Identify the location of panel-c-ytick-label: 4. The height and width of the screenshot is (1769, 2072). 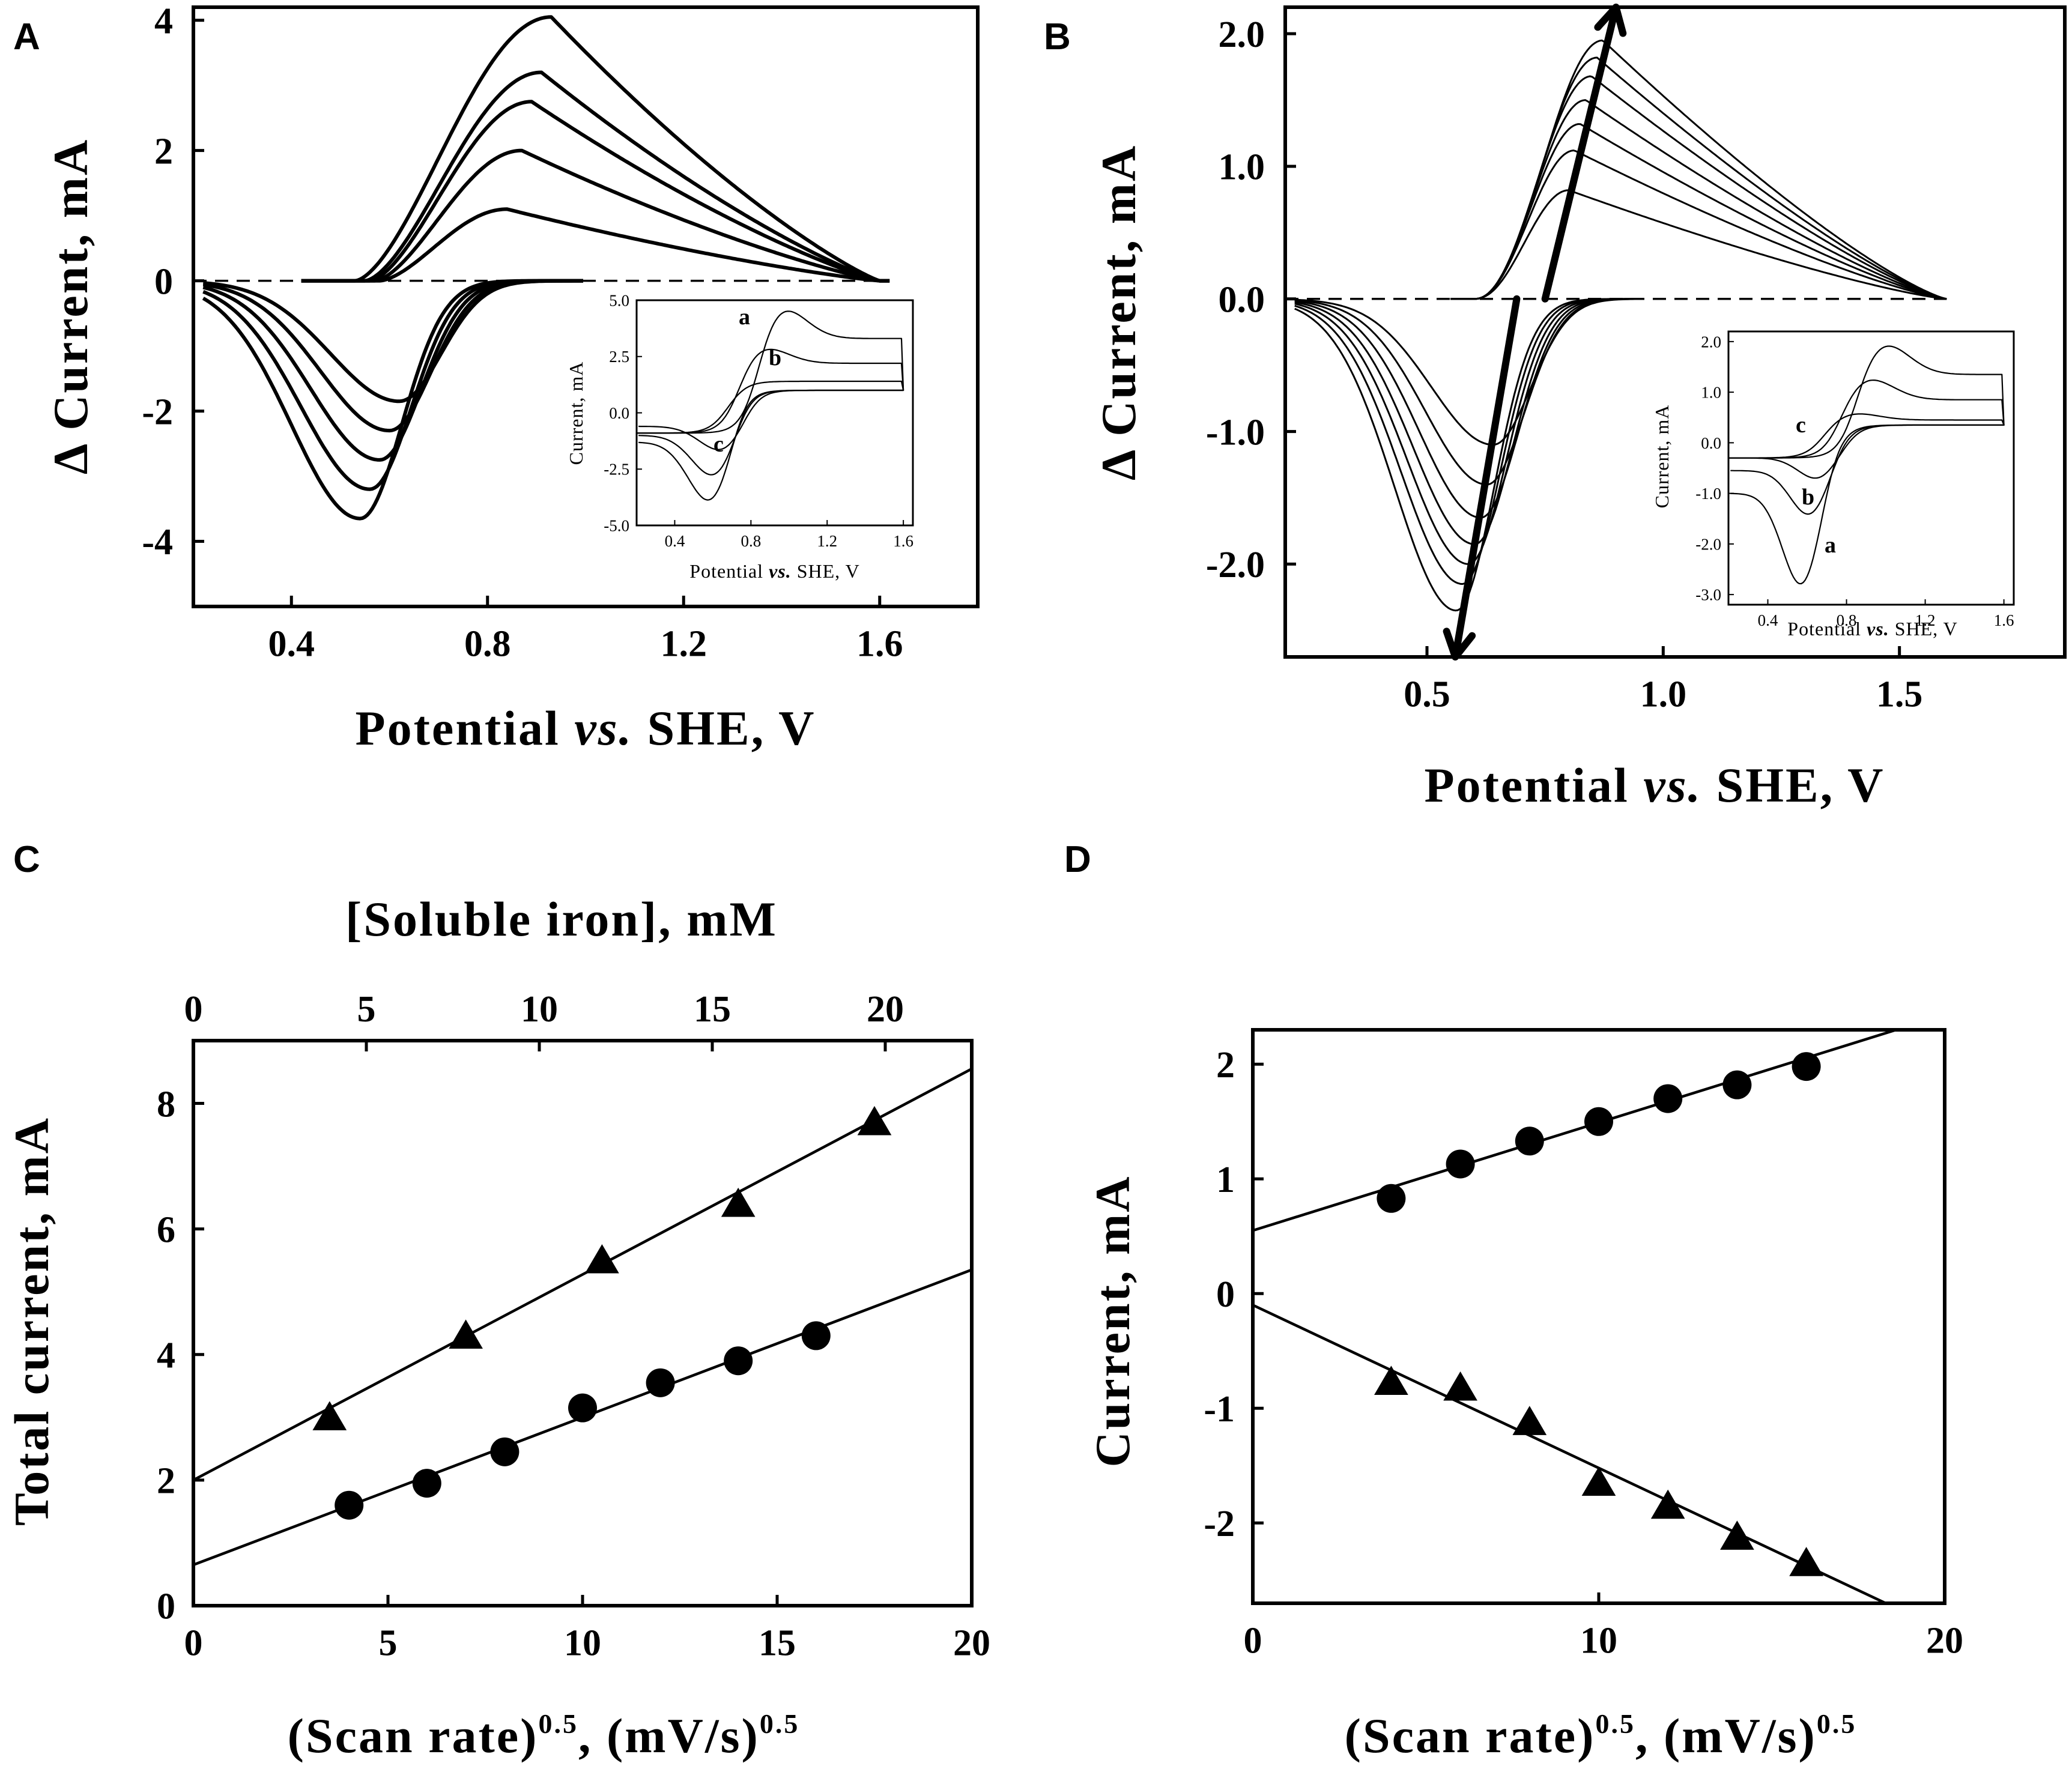
(166, 1355).